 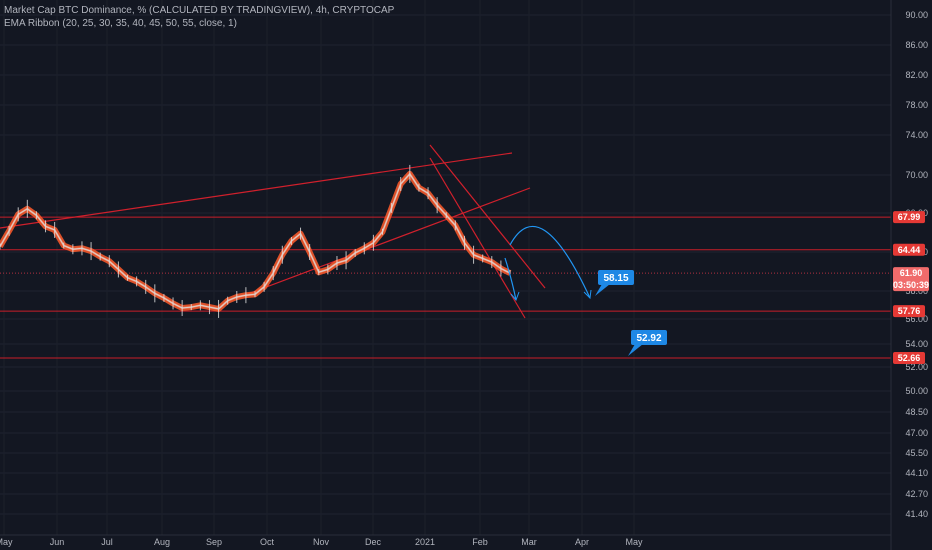 I want to click on y-tick-label: 47.00, so click(x=916, y=433).